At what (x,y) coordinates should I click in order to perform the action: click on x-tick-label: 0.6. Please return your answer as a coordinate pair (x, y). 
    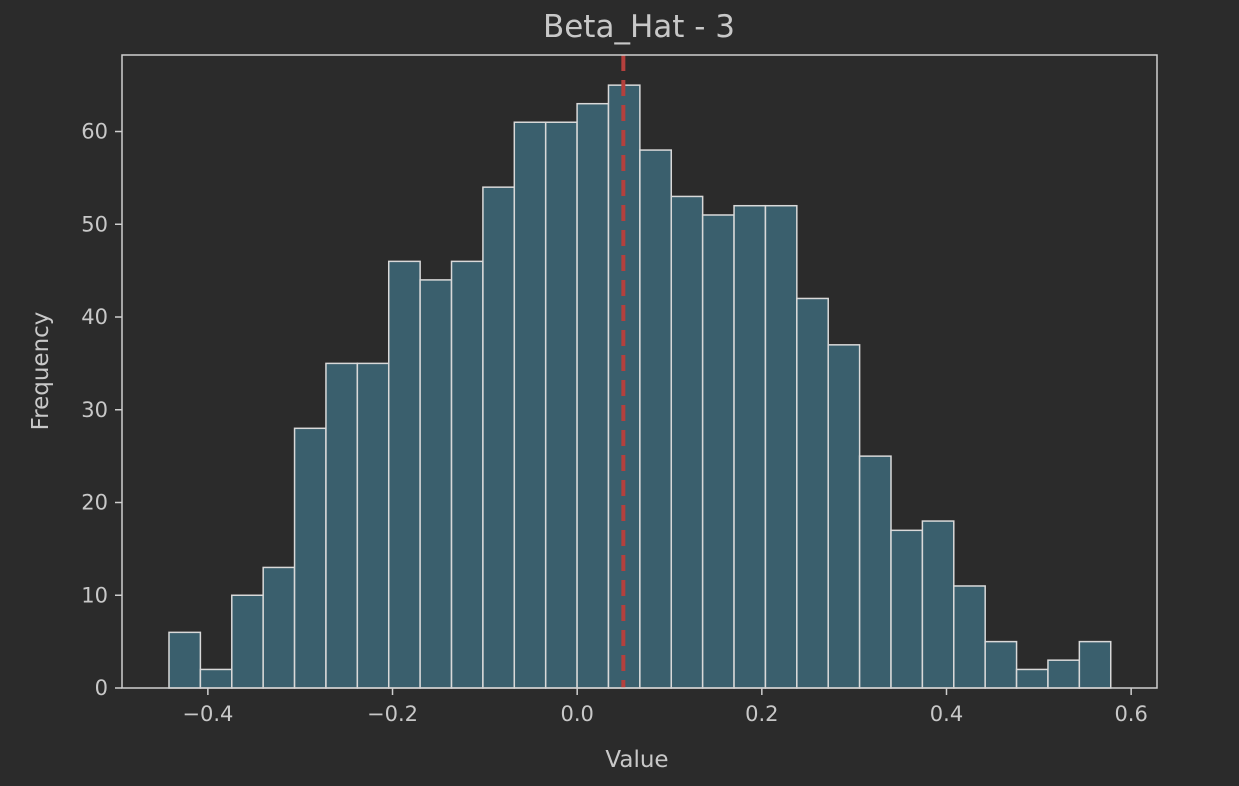
    Looking at the image, I should click on (1130, 714).